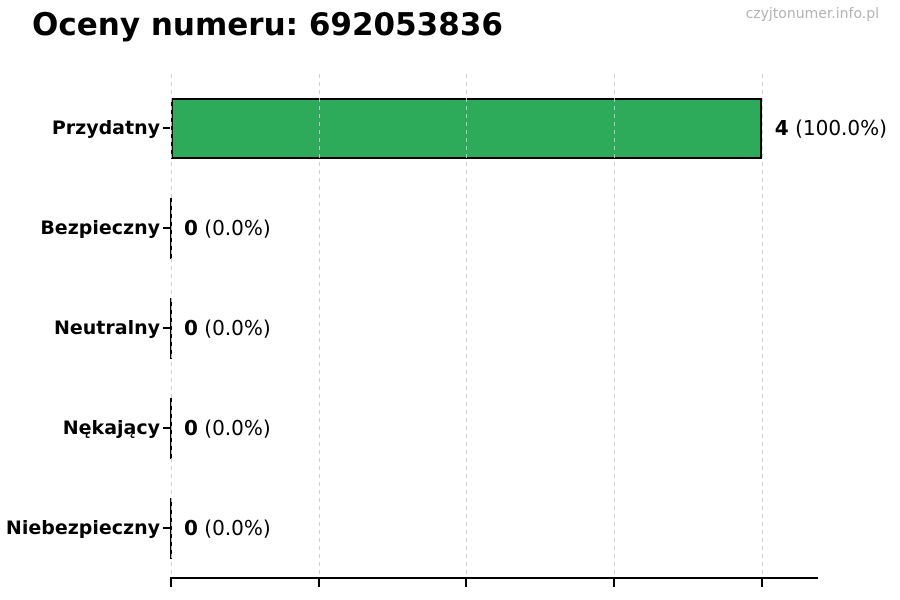  What do you see at coordinates (106, 328) in the screenshot?
I see `category-label: Neutralny` at bounding box center [106, 328].